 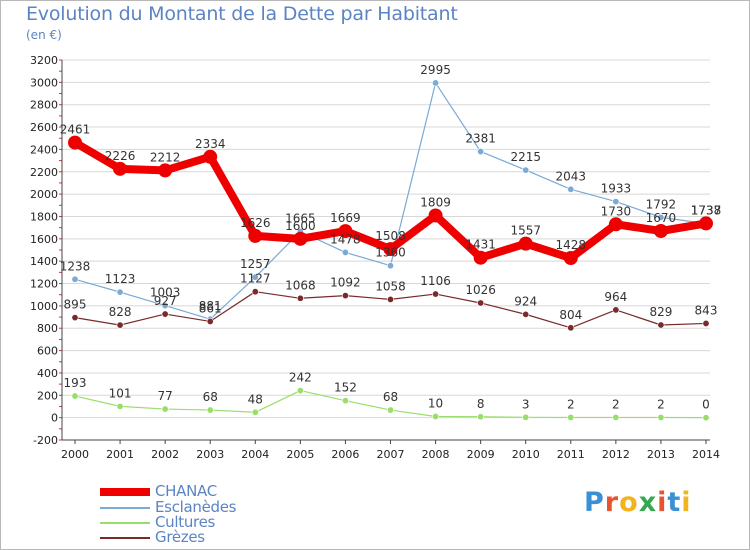 I want to click on data-label: 48, so click(x=255, y=399).